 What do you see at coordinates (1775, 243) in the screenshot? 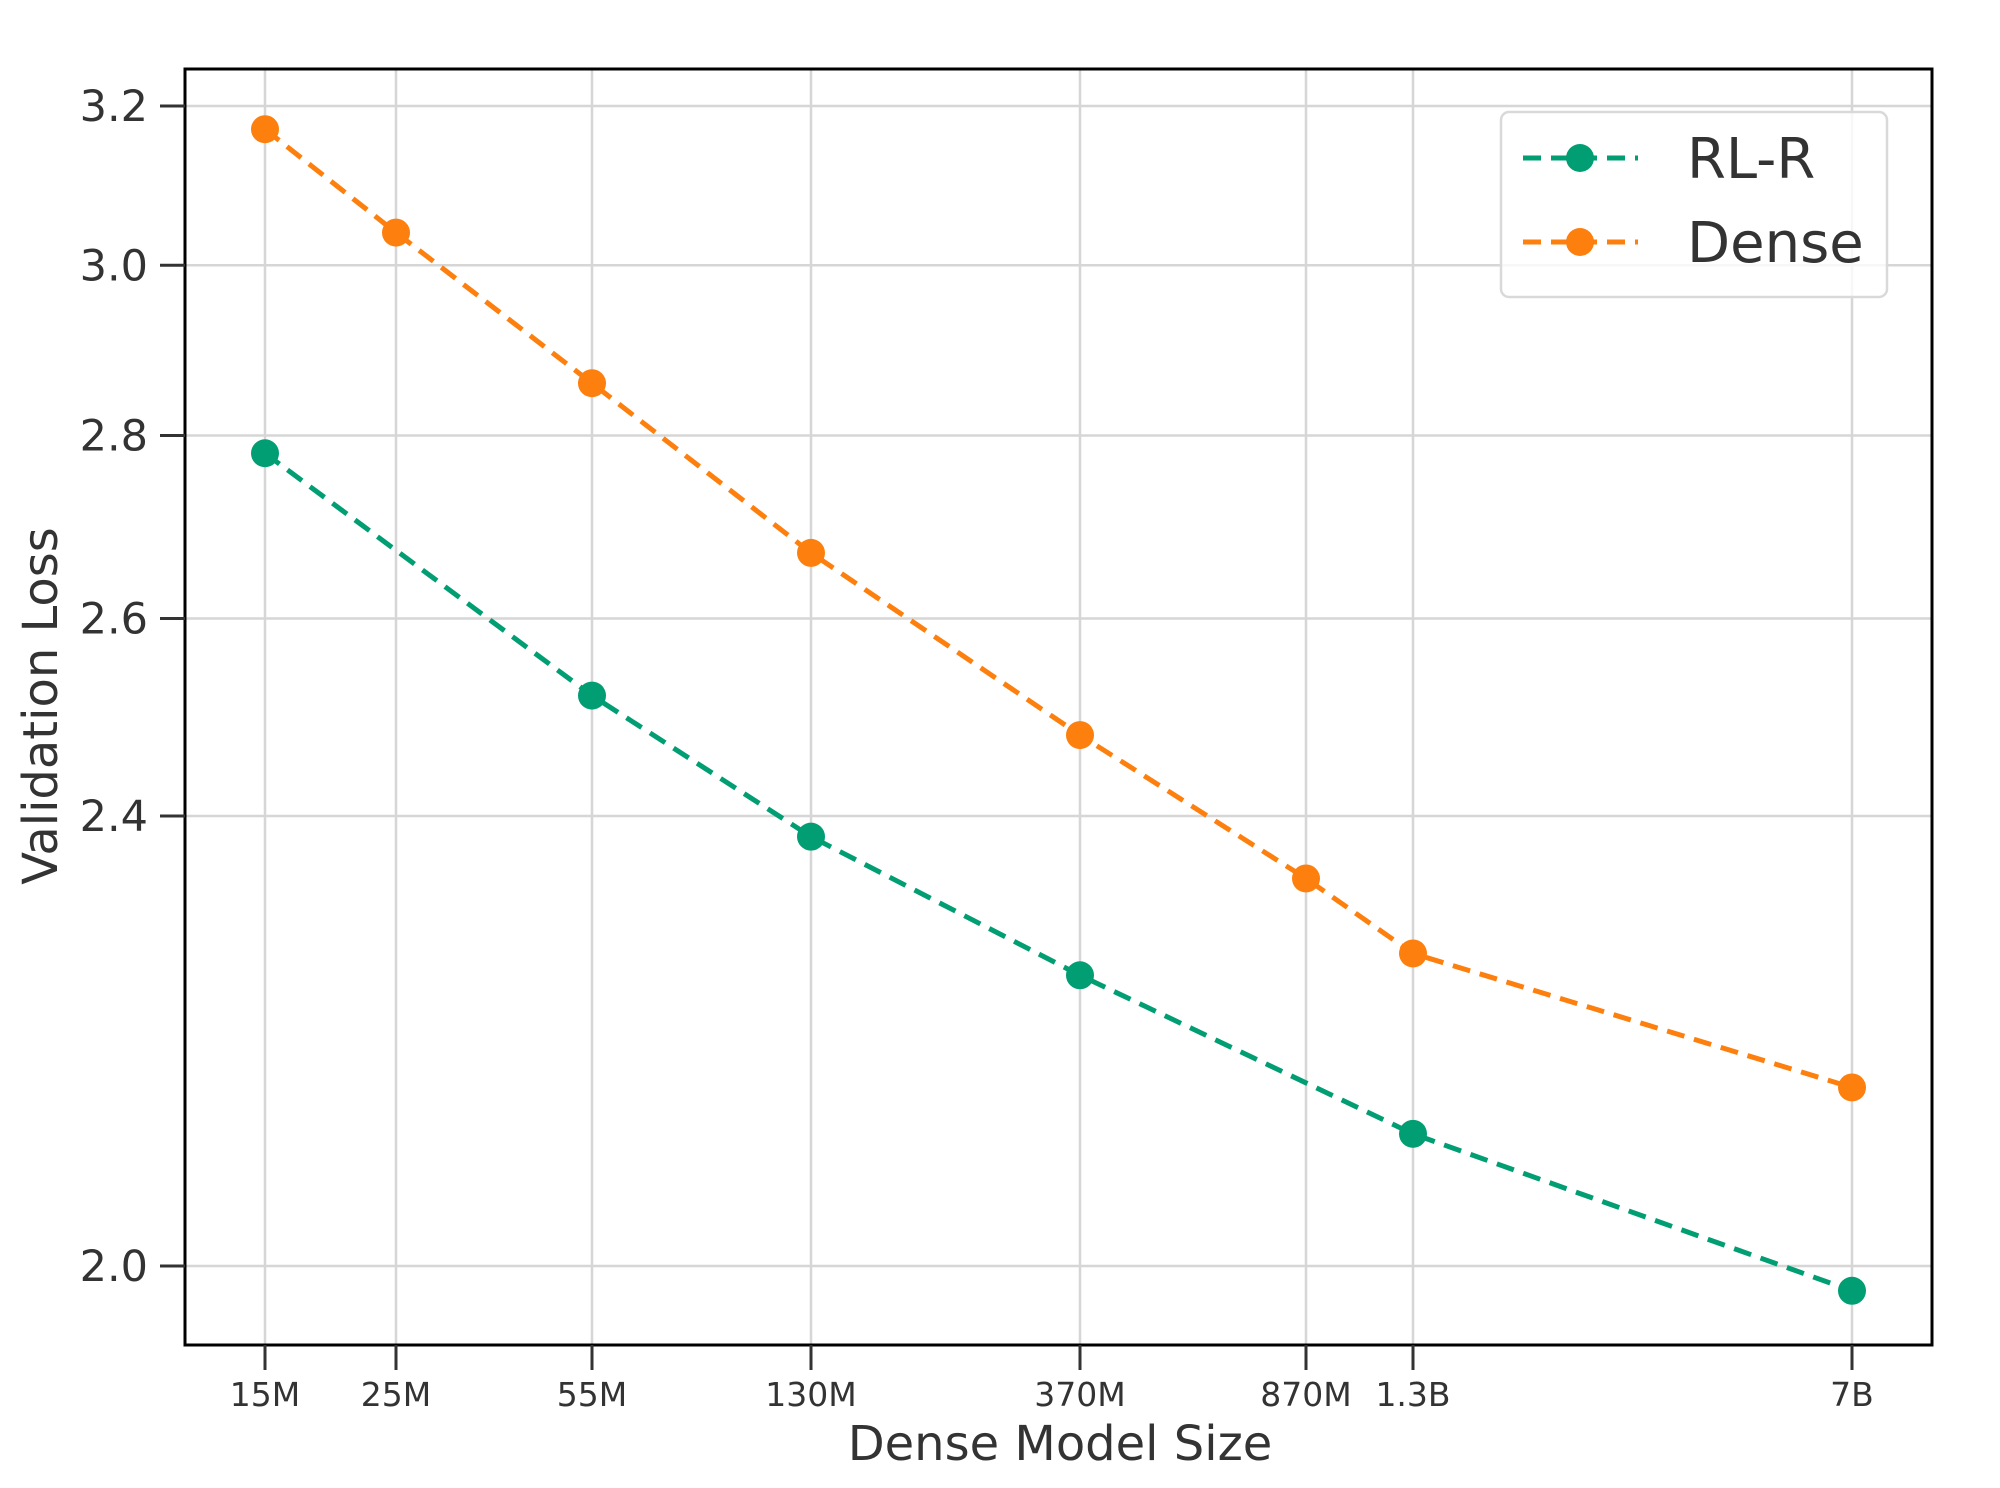
I see `legend-label: Dense` at bounding box center [1775, 243].